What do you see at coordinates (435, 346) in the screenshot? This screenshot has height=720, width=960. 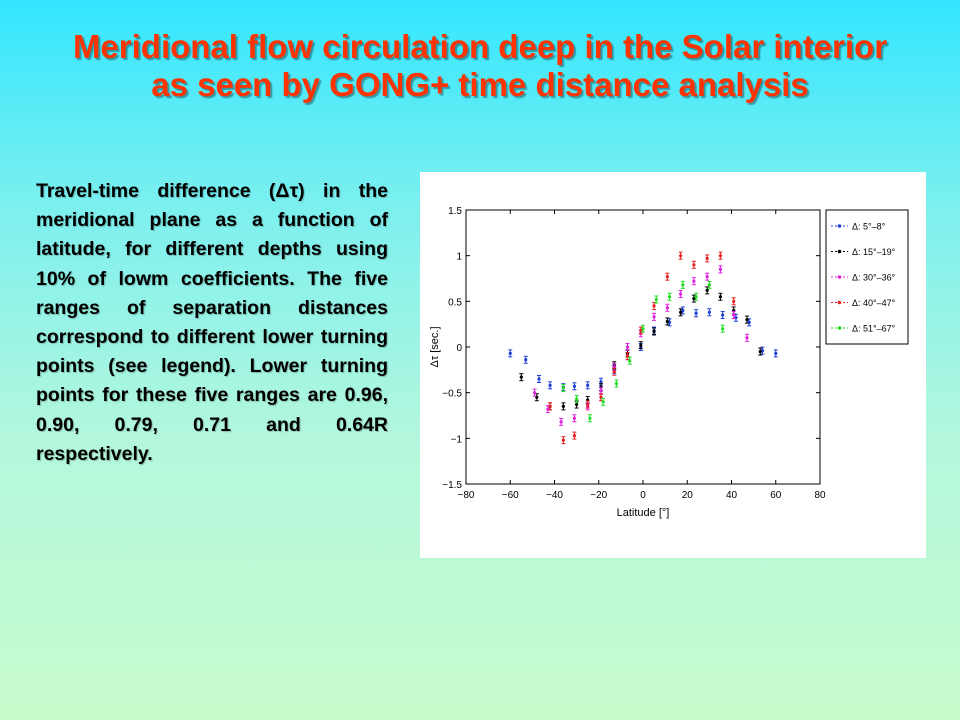 I see `y-axis-label: Δτ [sec.]` at bounding box center [435, 346].